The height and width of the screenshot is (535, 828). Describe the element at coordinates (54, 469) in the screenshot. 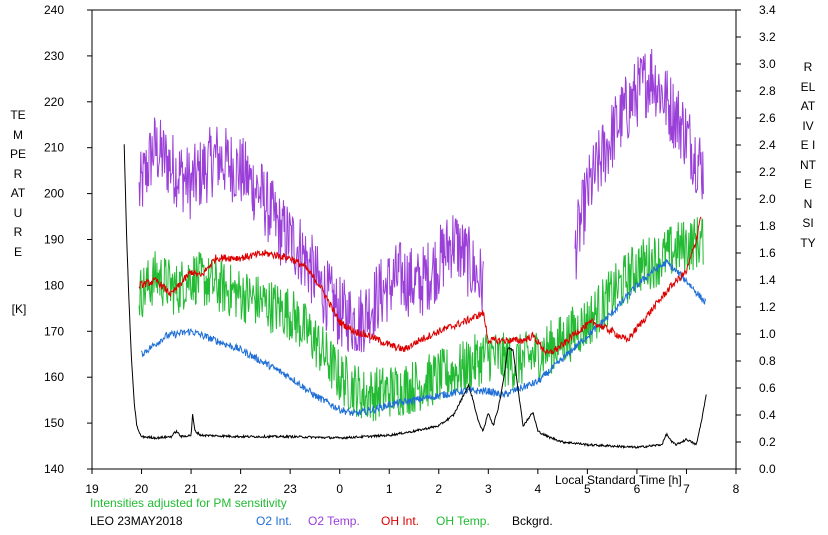

I see `y-left-tick-label: 140` at that location.